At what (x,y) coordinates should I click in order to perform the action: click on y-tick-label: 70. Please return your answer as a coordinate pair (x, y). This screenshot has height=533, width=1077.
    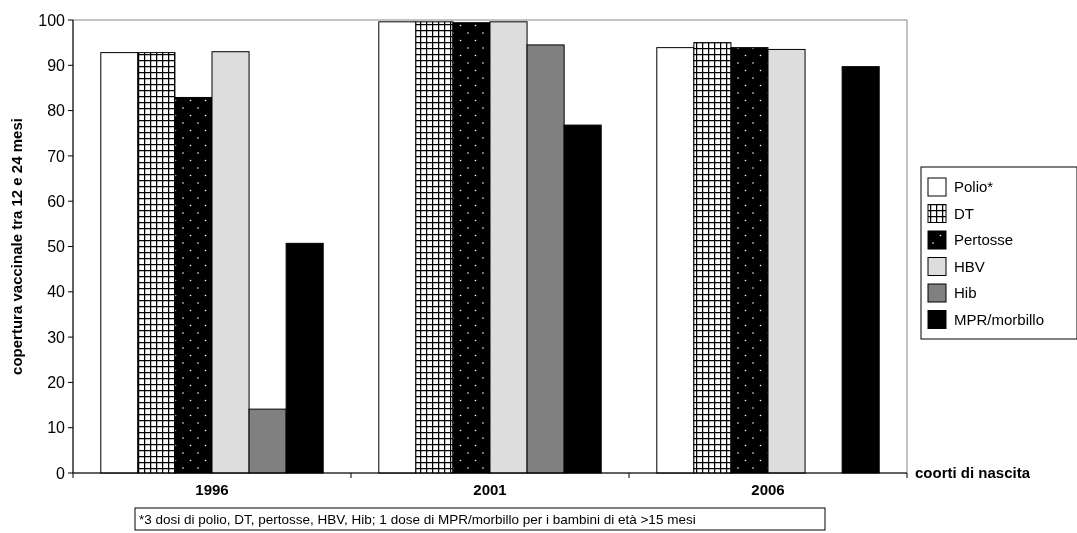
    Looking at the image, I should click on (56, 156).